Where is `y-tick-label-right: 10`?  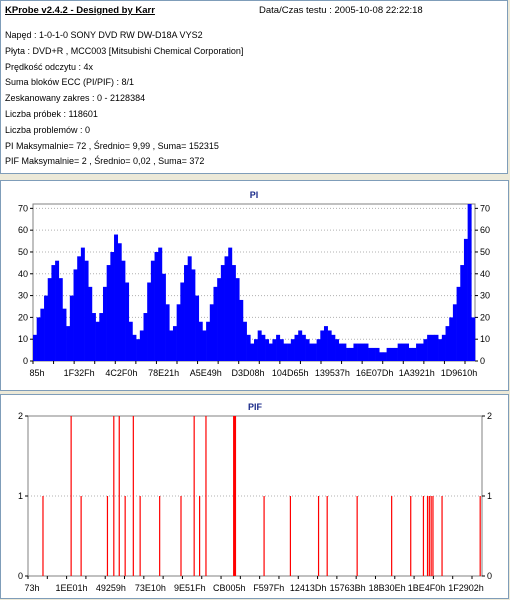
y-tick-label-right: 10 is located at coordinates (485, 339).